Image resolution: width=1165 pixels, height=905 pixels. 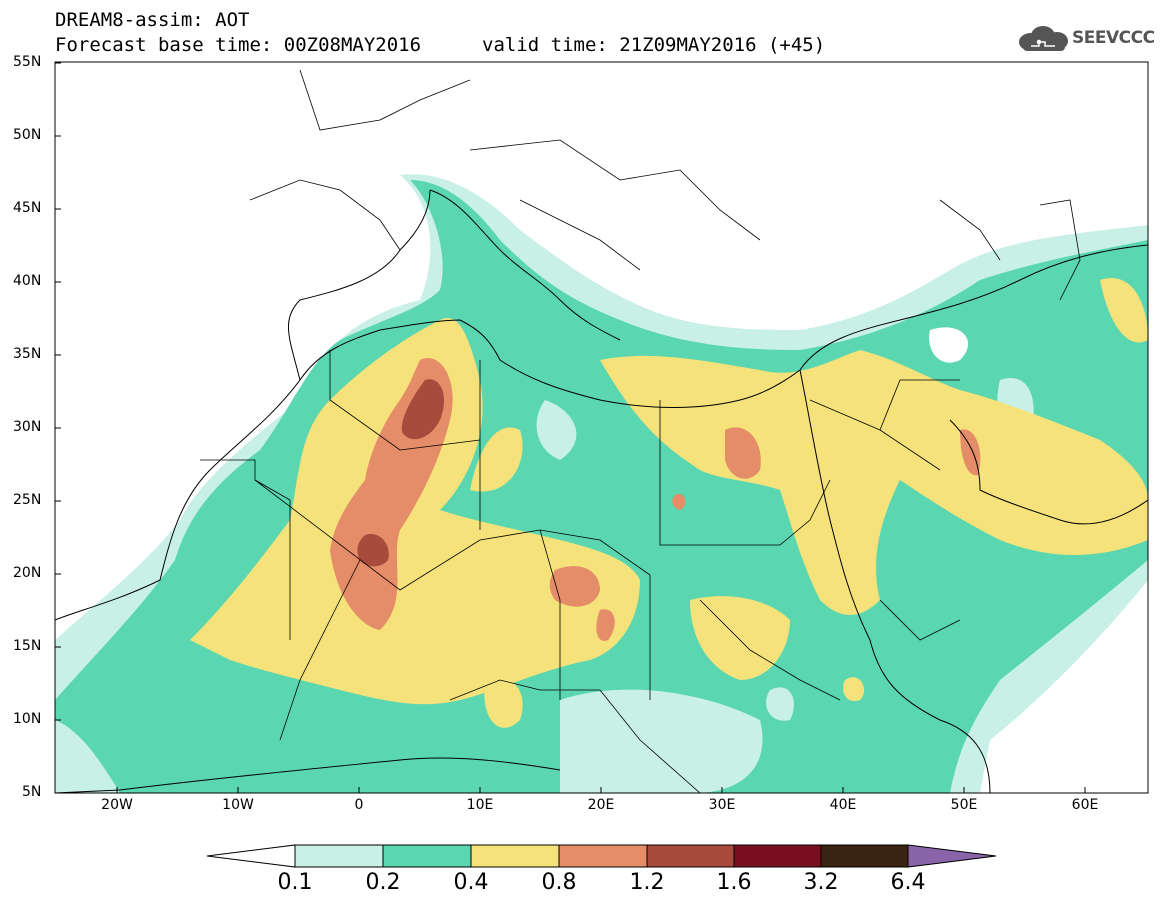 I want to click on lat-label-40n: 40N, so click(x=27, y=281).